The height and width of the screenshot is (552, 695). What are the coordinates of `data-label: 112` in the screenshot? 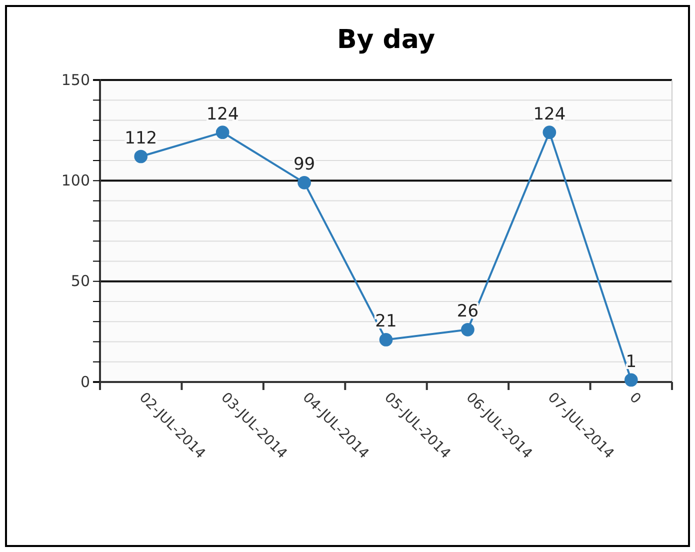 It's located at (141, 138).